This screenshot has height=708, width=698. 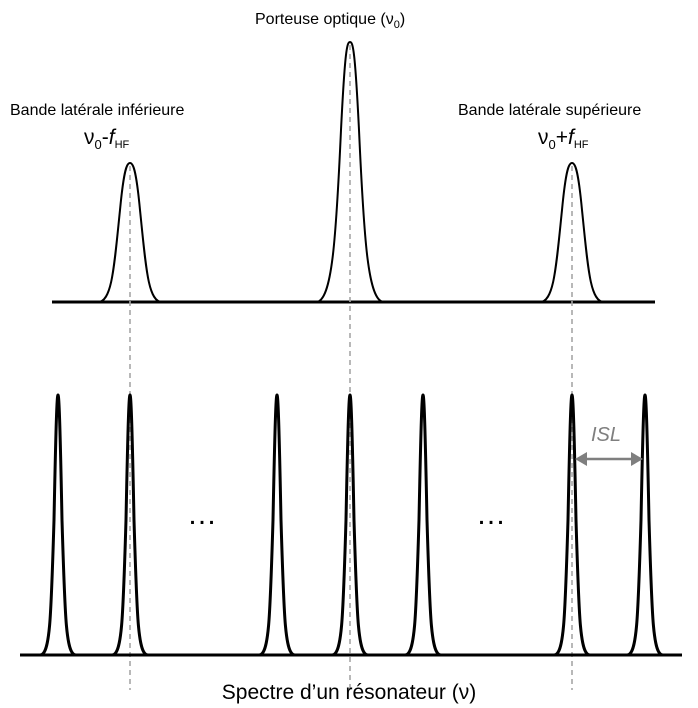 I want to click on upper-sideband-peak, so click(x=572, y=232).